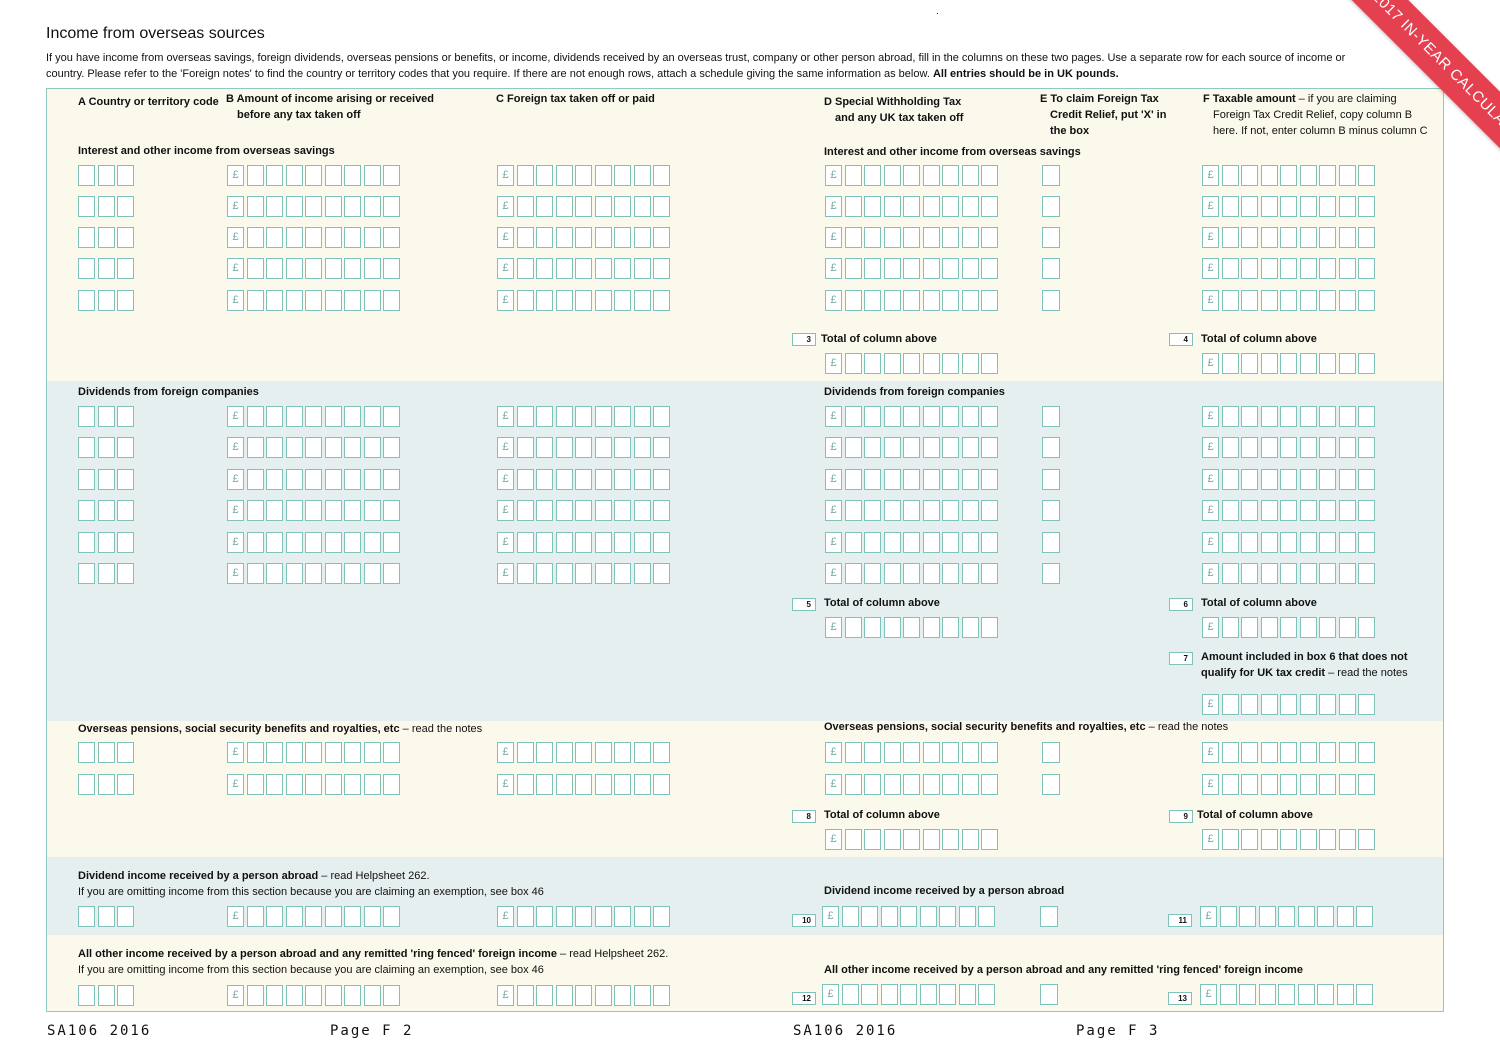 The width and height of the screenshot is (1500, 1055). Describe the element at coordinates (1290, 839) in the screenshot. I see `box-9-total: £` at that location.